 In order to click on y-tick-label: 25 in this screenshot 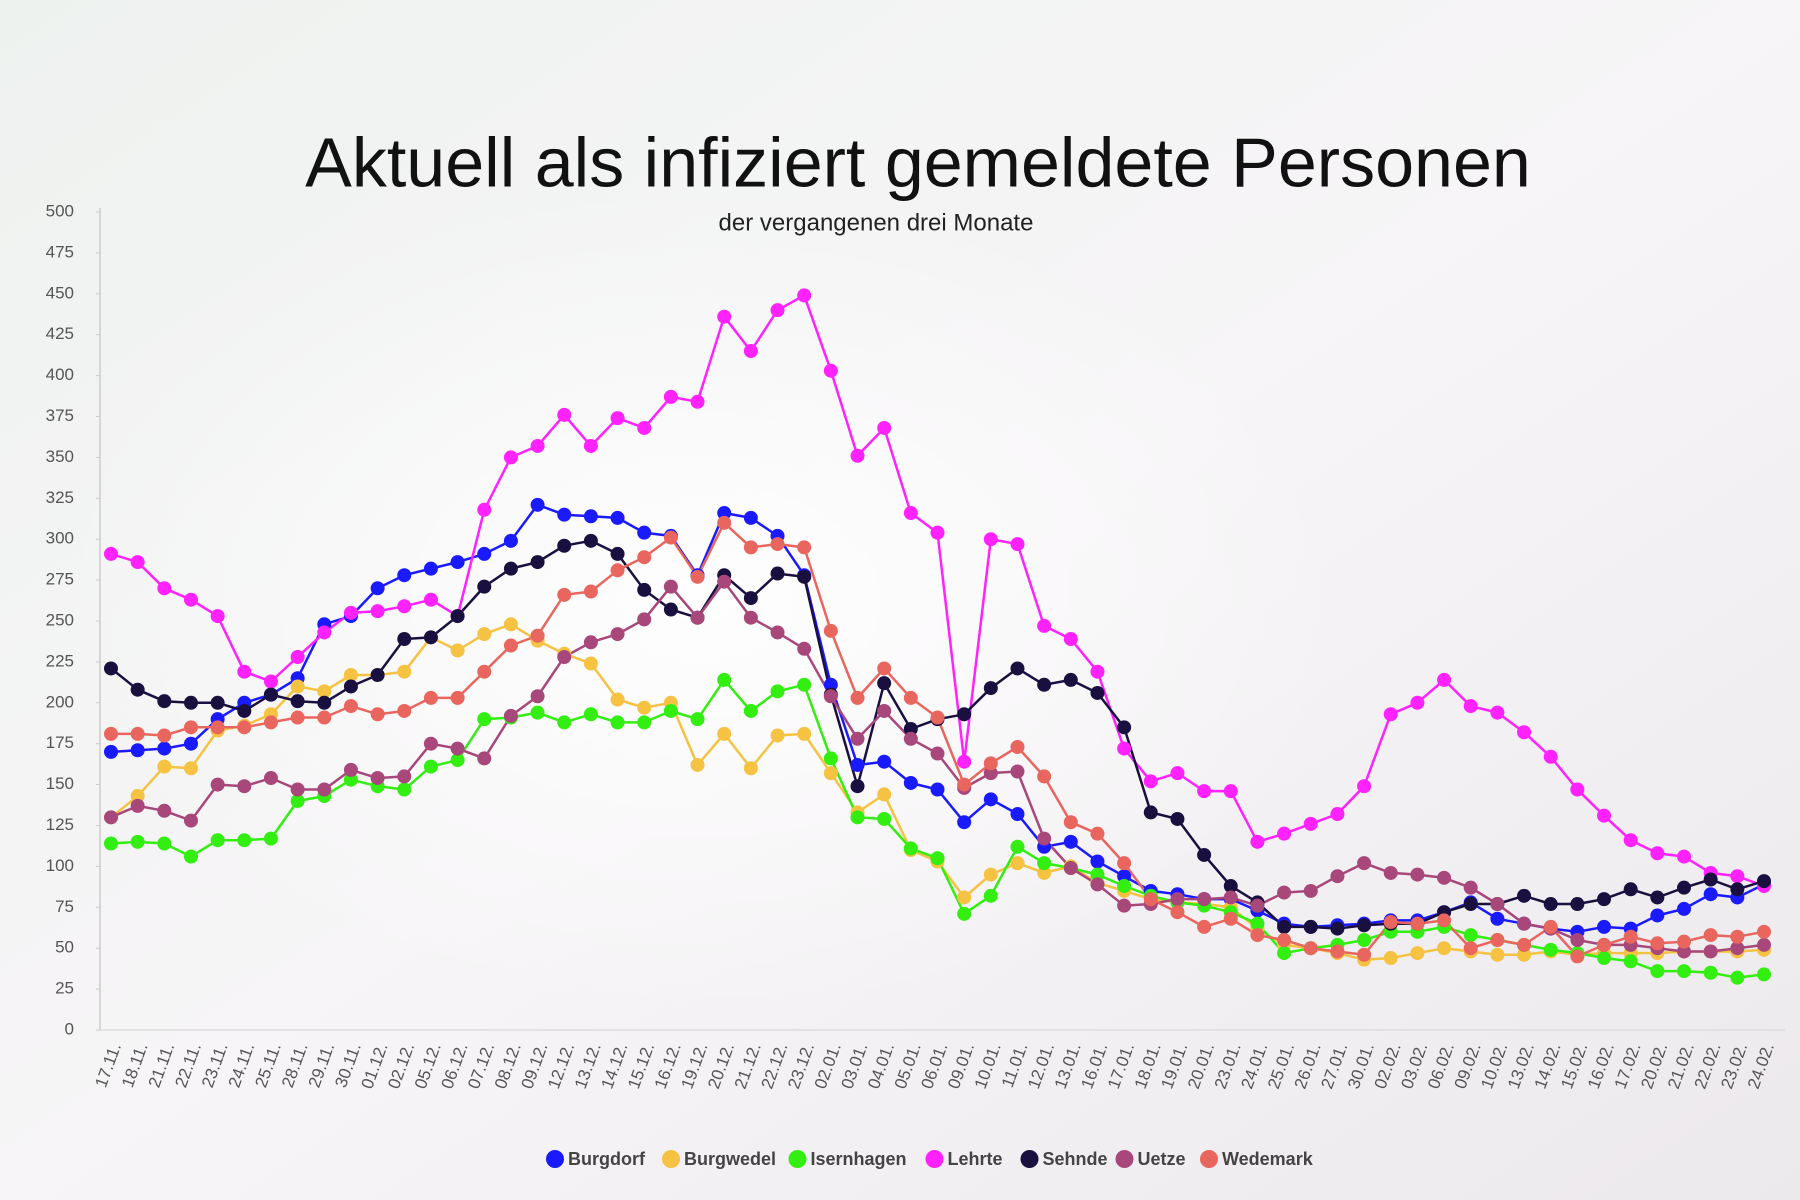, I will do `click(64, 988)`.